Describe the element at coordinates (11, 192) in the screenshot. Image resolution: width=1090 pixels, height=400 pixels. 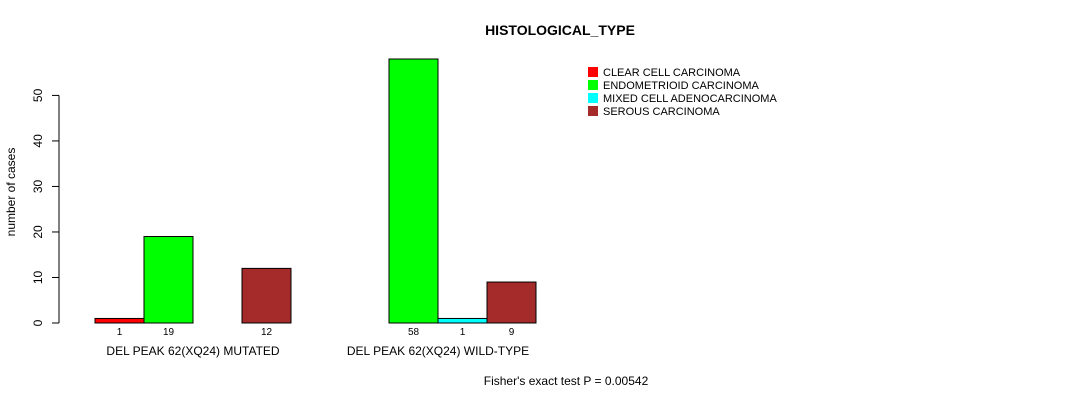
I see `y-axis-label: number of cases` at that location.